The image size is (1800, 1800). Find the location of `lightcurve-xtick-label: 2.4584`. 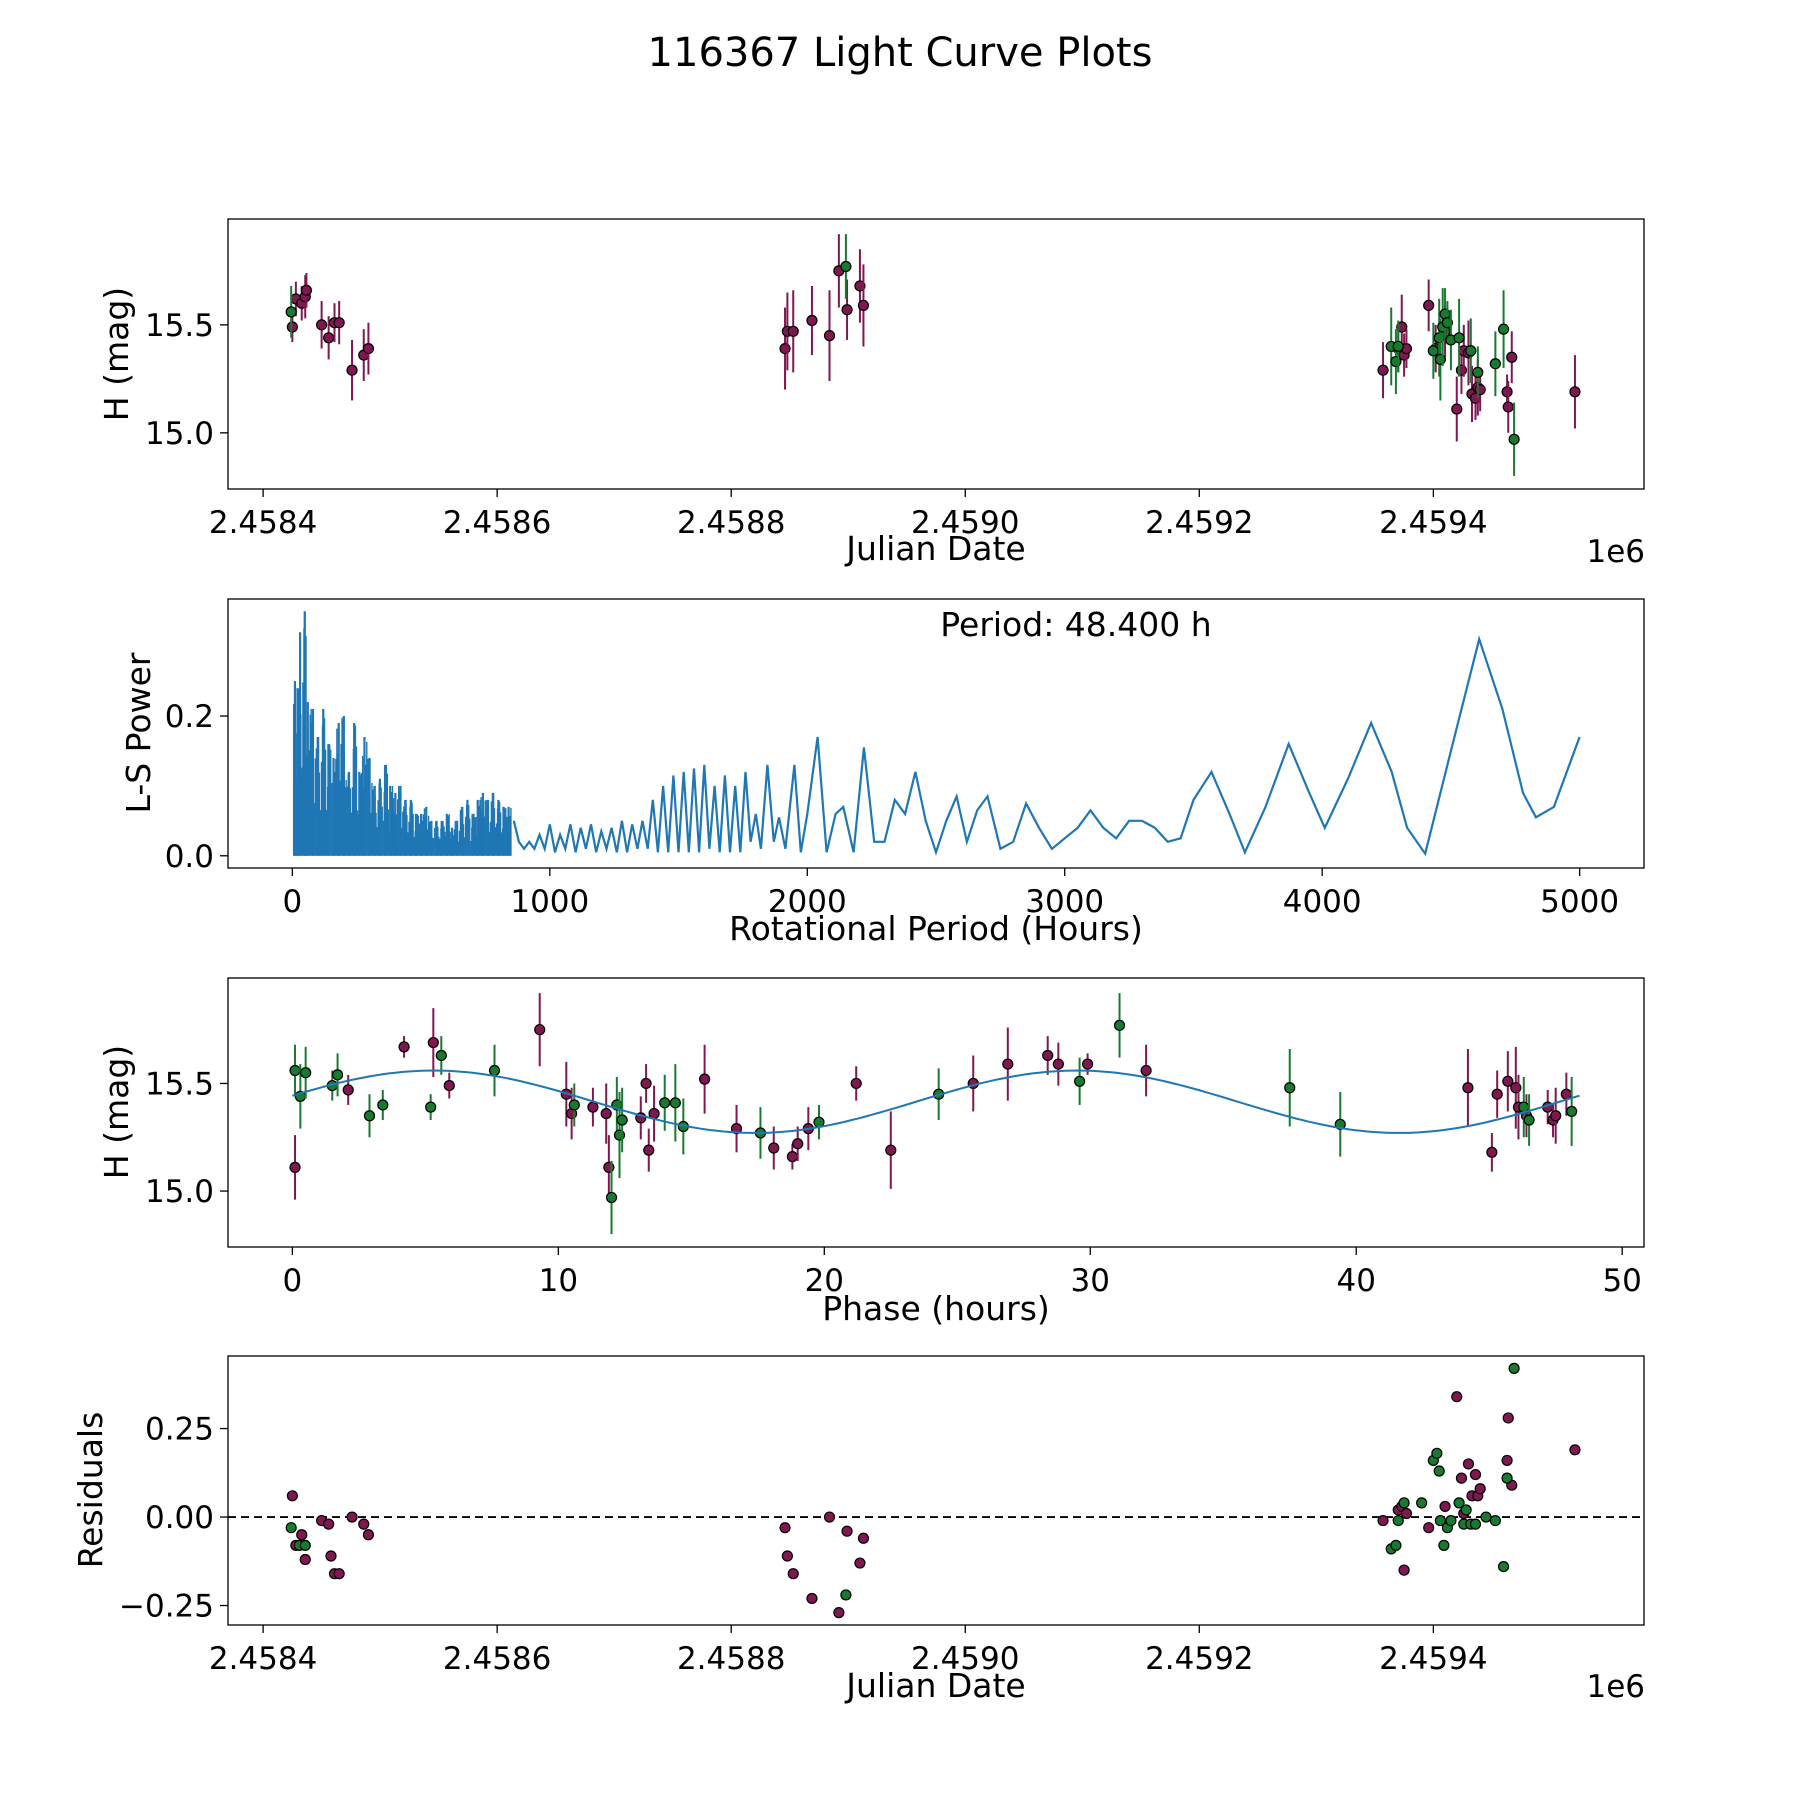

lightcurve-xtick-label: 2.4584 is located at coordinates (263, 523).